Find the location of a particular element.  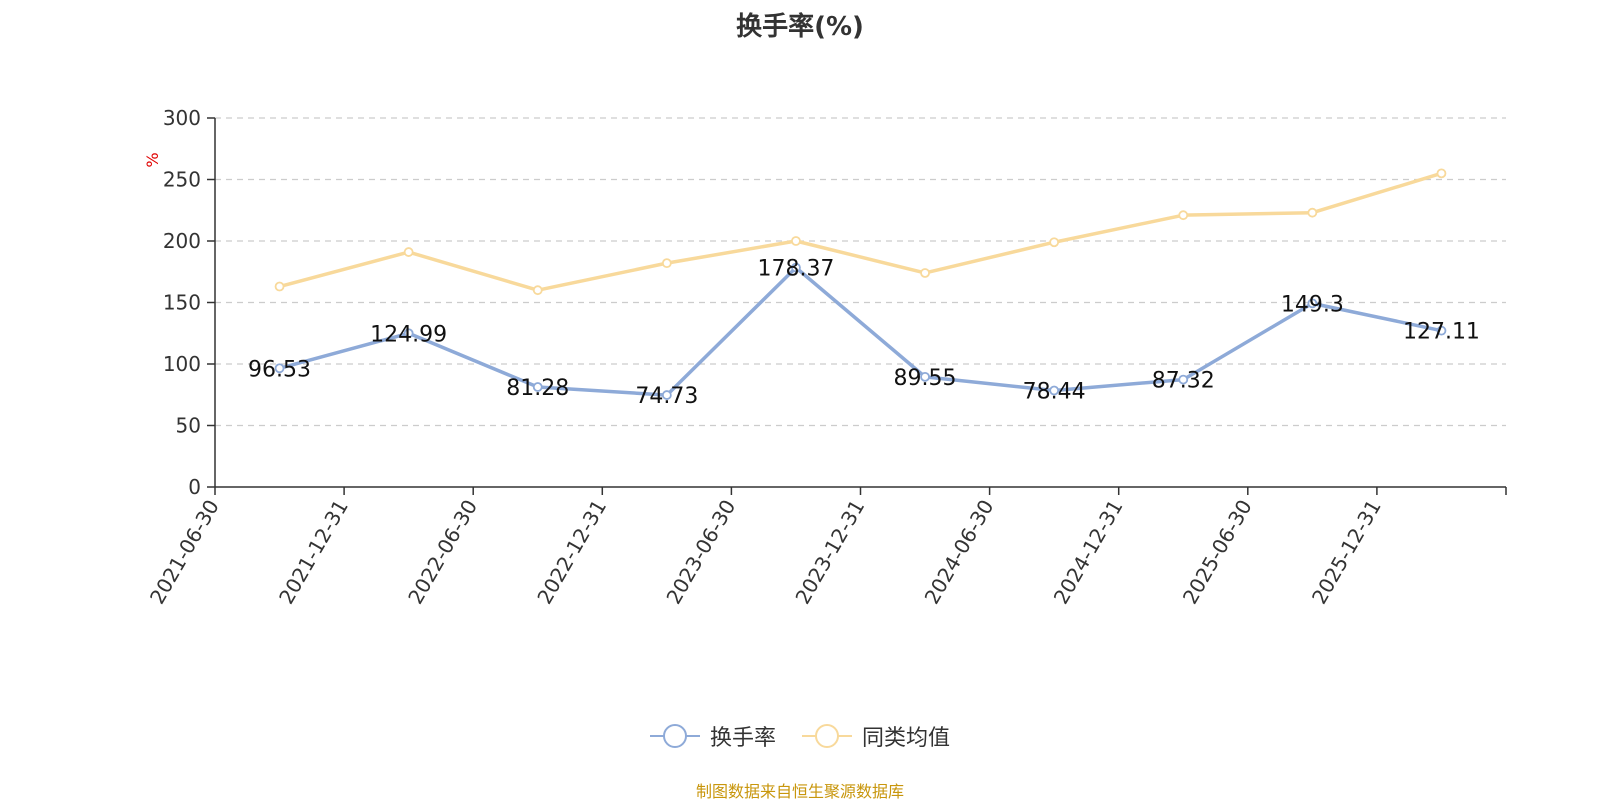

data-label: 127.11 is located at coordinates (1441, 332).